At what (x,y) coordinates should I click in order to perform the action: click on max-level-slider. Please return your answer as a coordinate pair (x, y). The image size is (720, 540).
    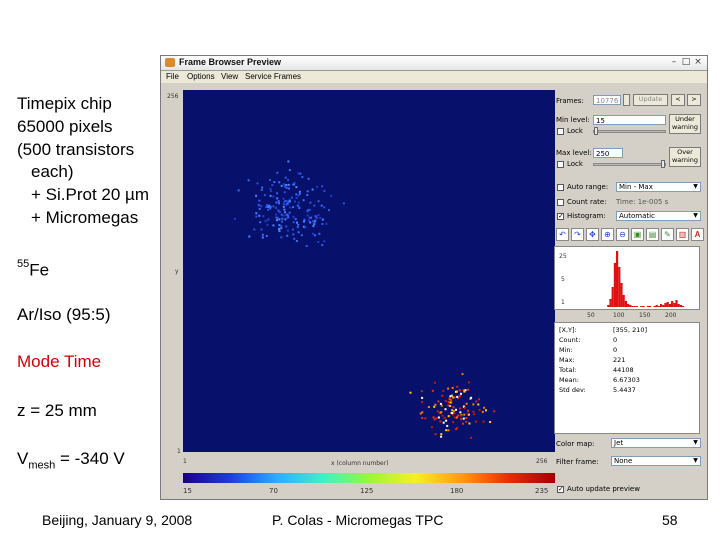
    Looking at the image, I should click on (629, 164).